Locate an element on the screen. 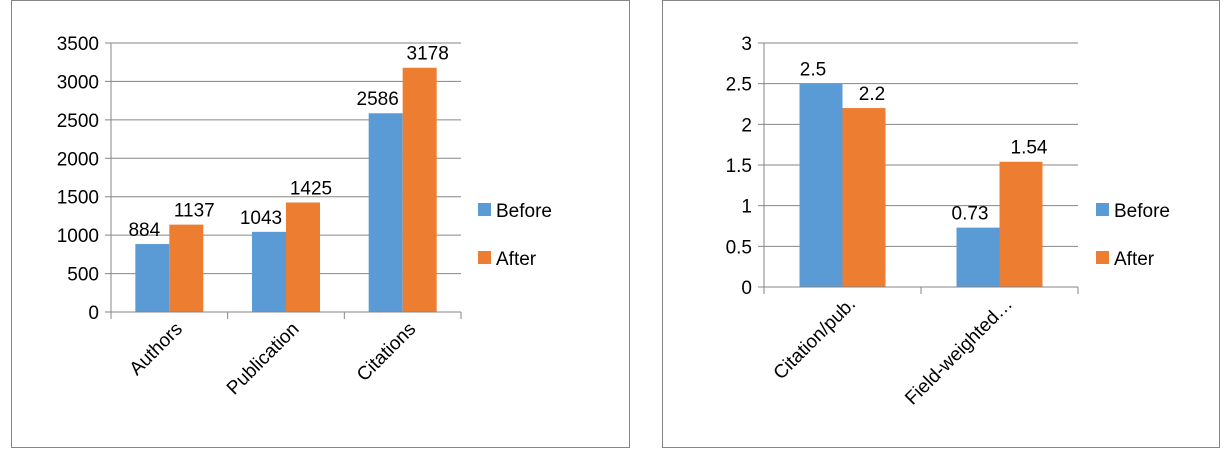 The image size is (1230, 449). data-label: 1.54 is located at coordinates (1029, 148).